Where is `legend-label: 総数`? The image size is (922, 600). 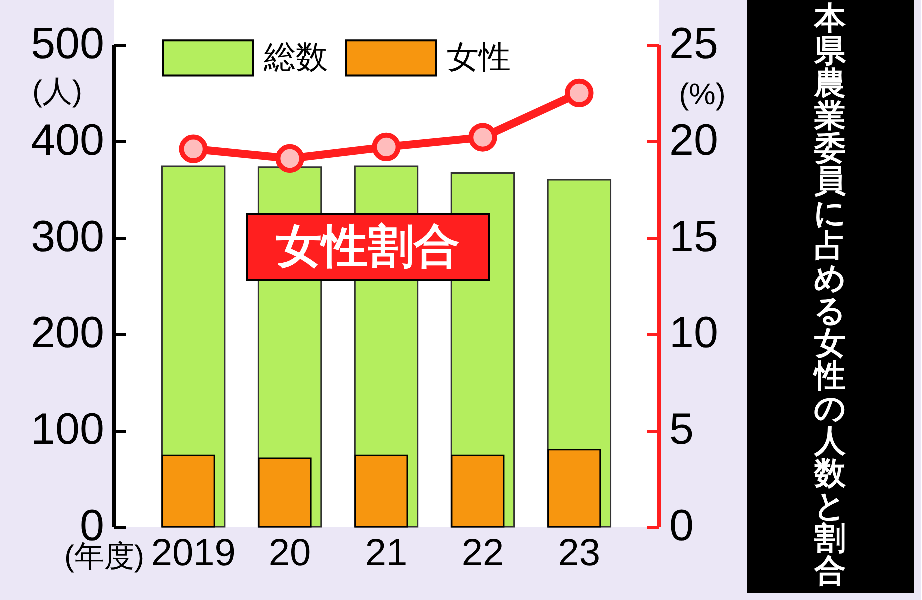
legend-label: 総数 is located at coordinates (295, 57).